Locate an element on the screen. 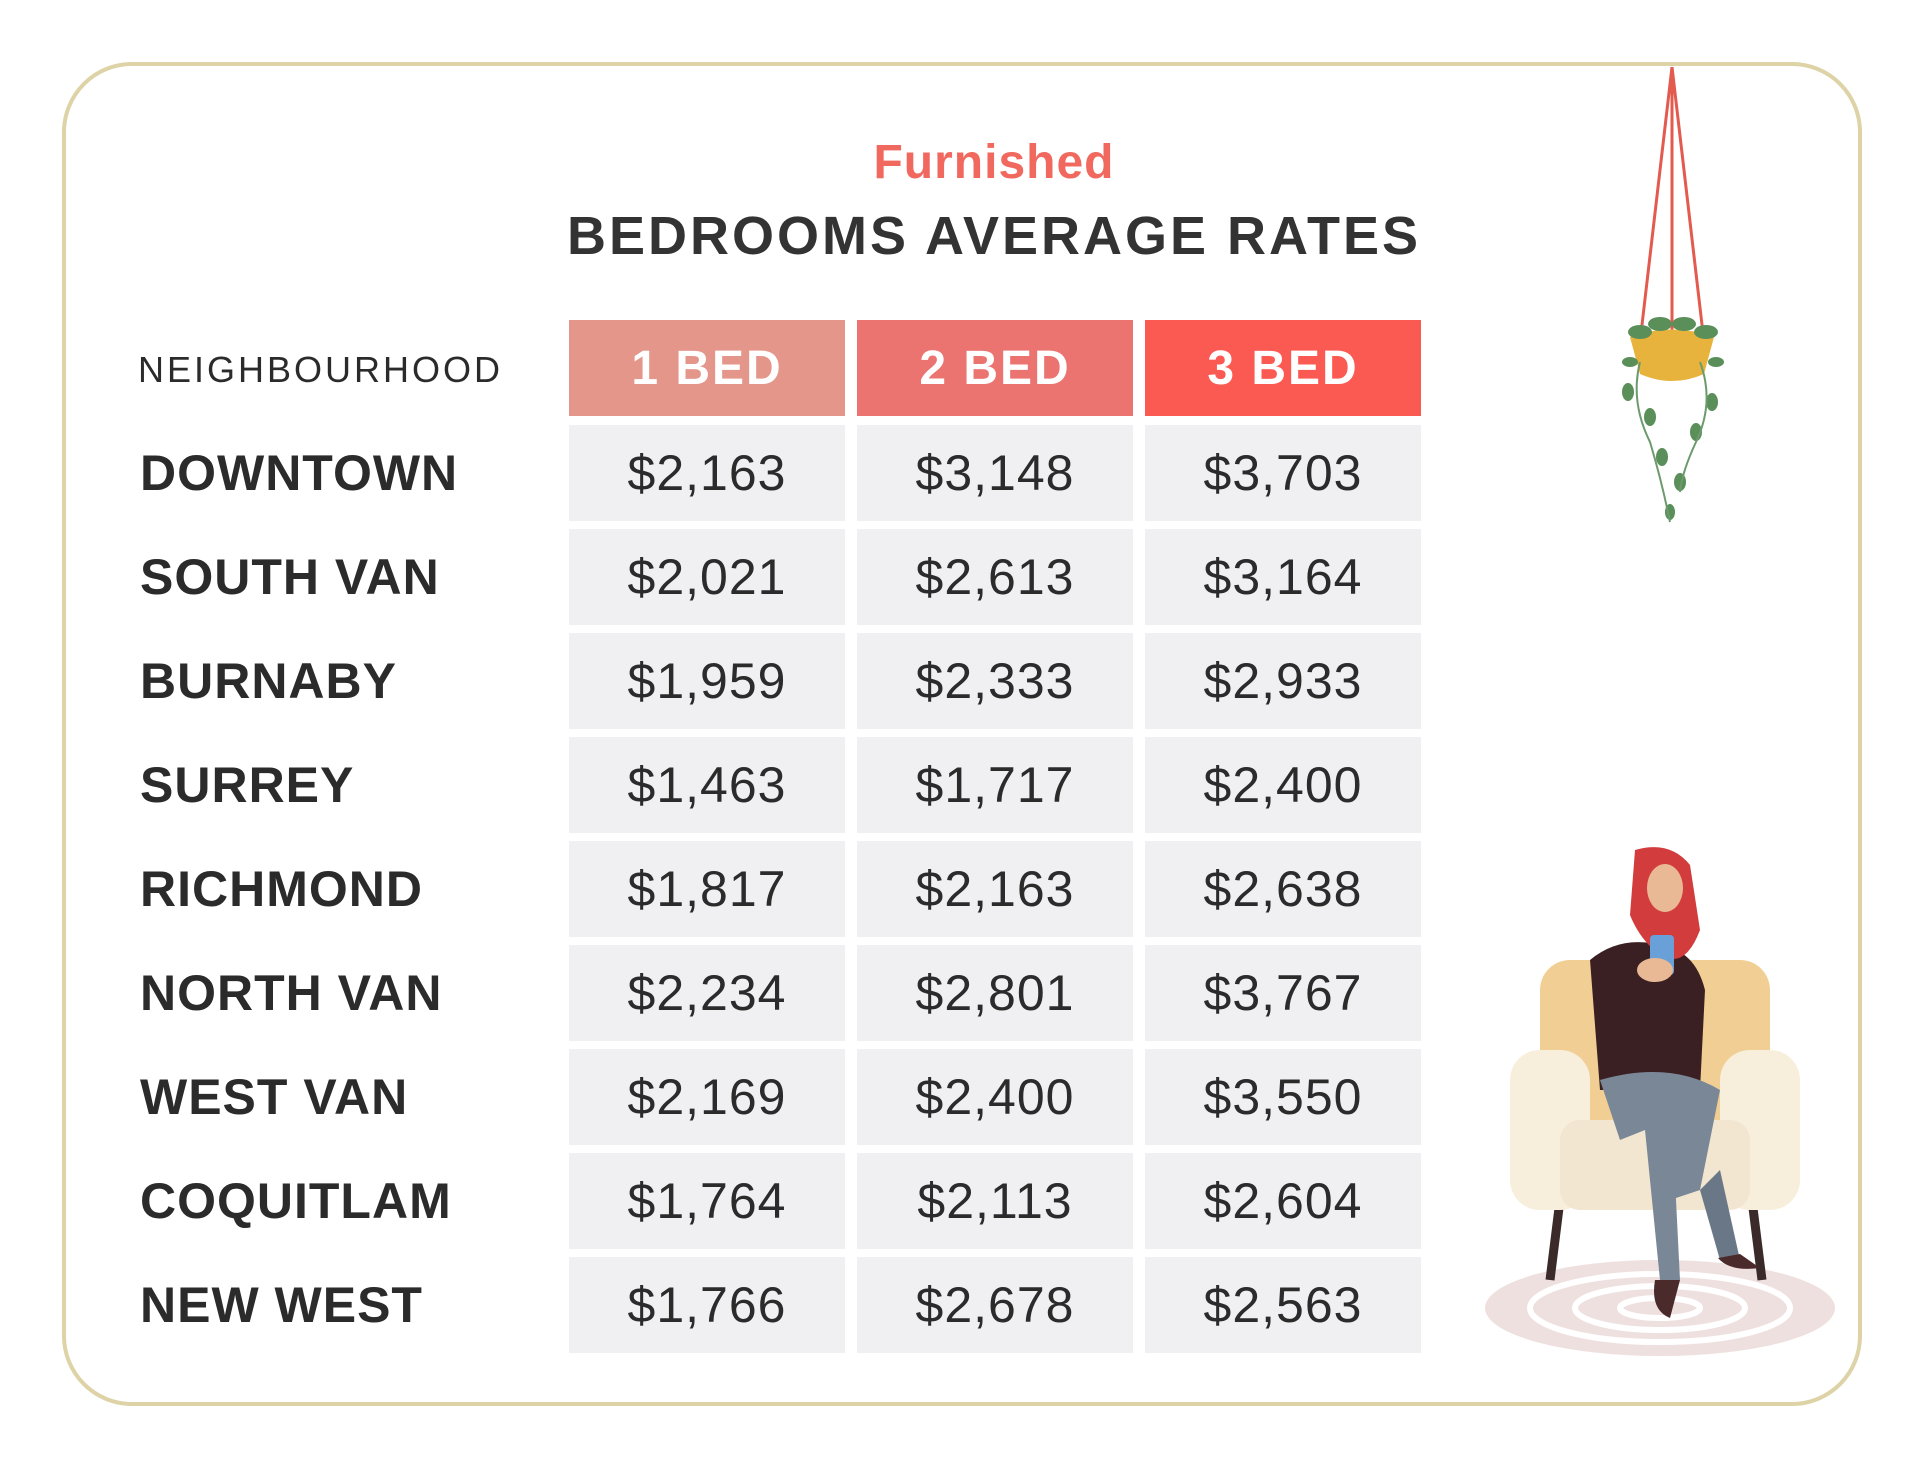 The width and height of the screenshot is (1920, 1475). row-label: BURNABY is located at coordinates (268, 681).